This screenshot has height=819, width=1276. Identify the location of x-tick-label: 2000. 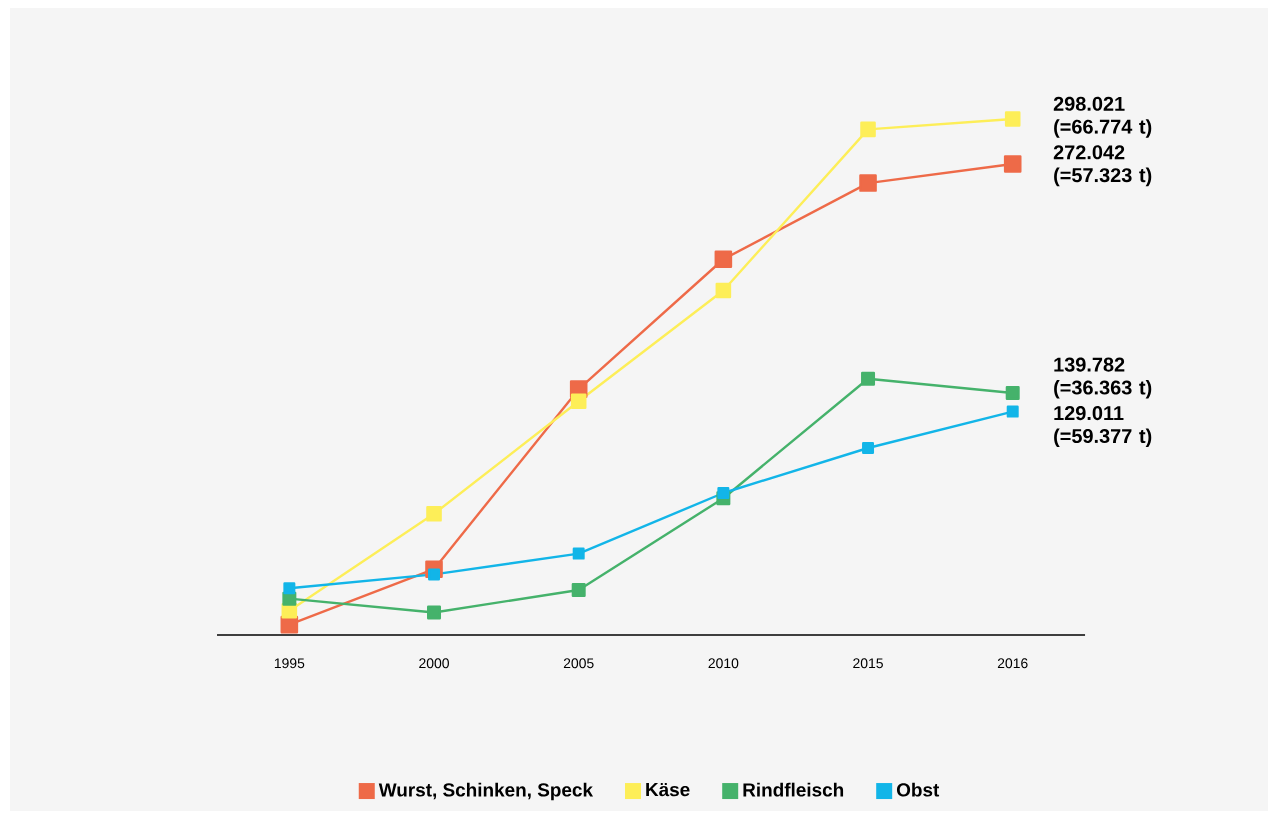
(434, 663).